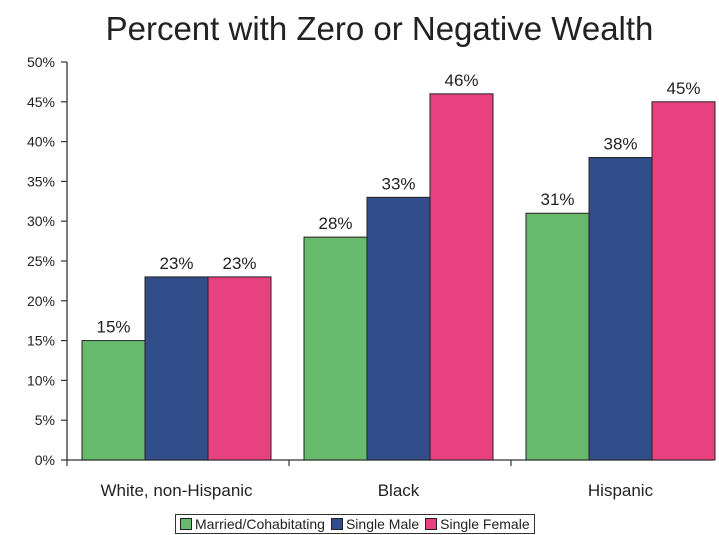 The image size is (719, 535). I want to click on legend-item: Single Female, so click(477, 524).